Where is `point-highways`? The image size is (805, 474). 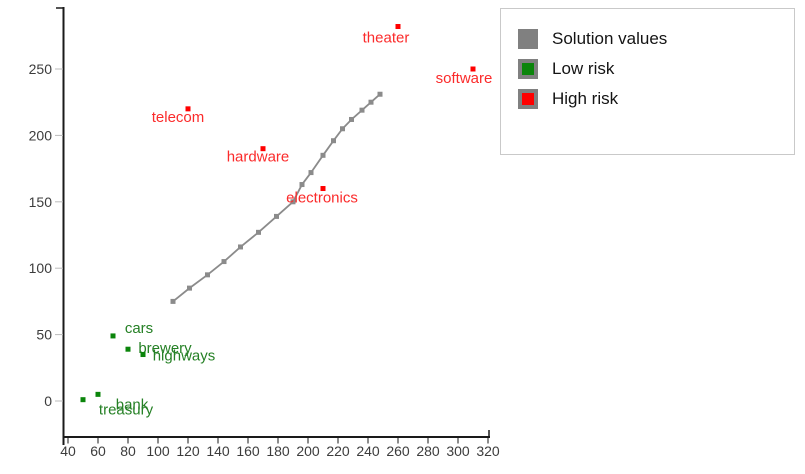
point-highways is located at coordinates (143, 355).